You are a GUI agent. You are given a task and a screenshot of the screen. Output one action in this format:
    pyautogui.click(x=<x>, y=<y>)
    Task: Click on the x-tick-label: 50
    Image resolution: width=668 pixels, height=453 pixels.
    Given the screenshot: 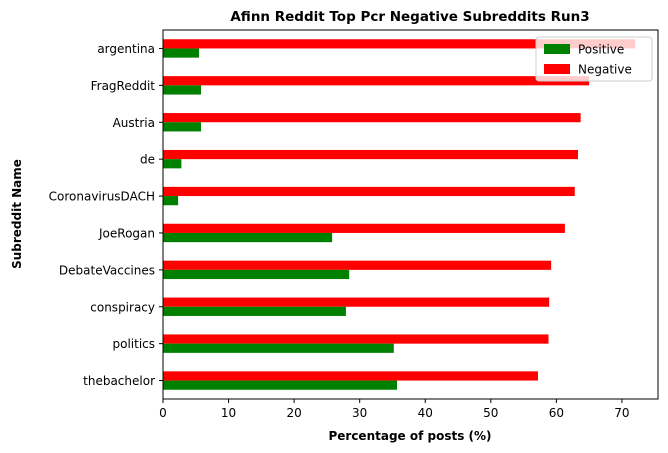 What is the action you would take?
    pyautogui.click(x=490, y=413)
    